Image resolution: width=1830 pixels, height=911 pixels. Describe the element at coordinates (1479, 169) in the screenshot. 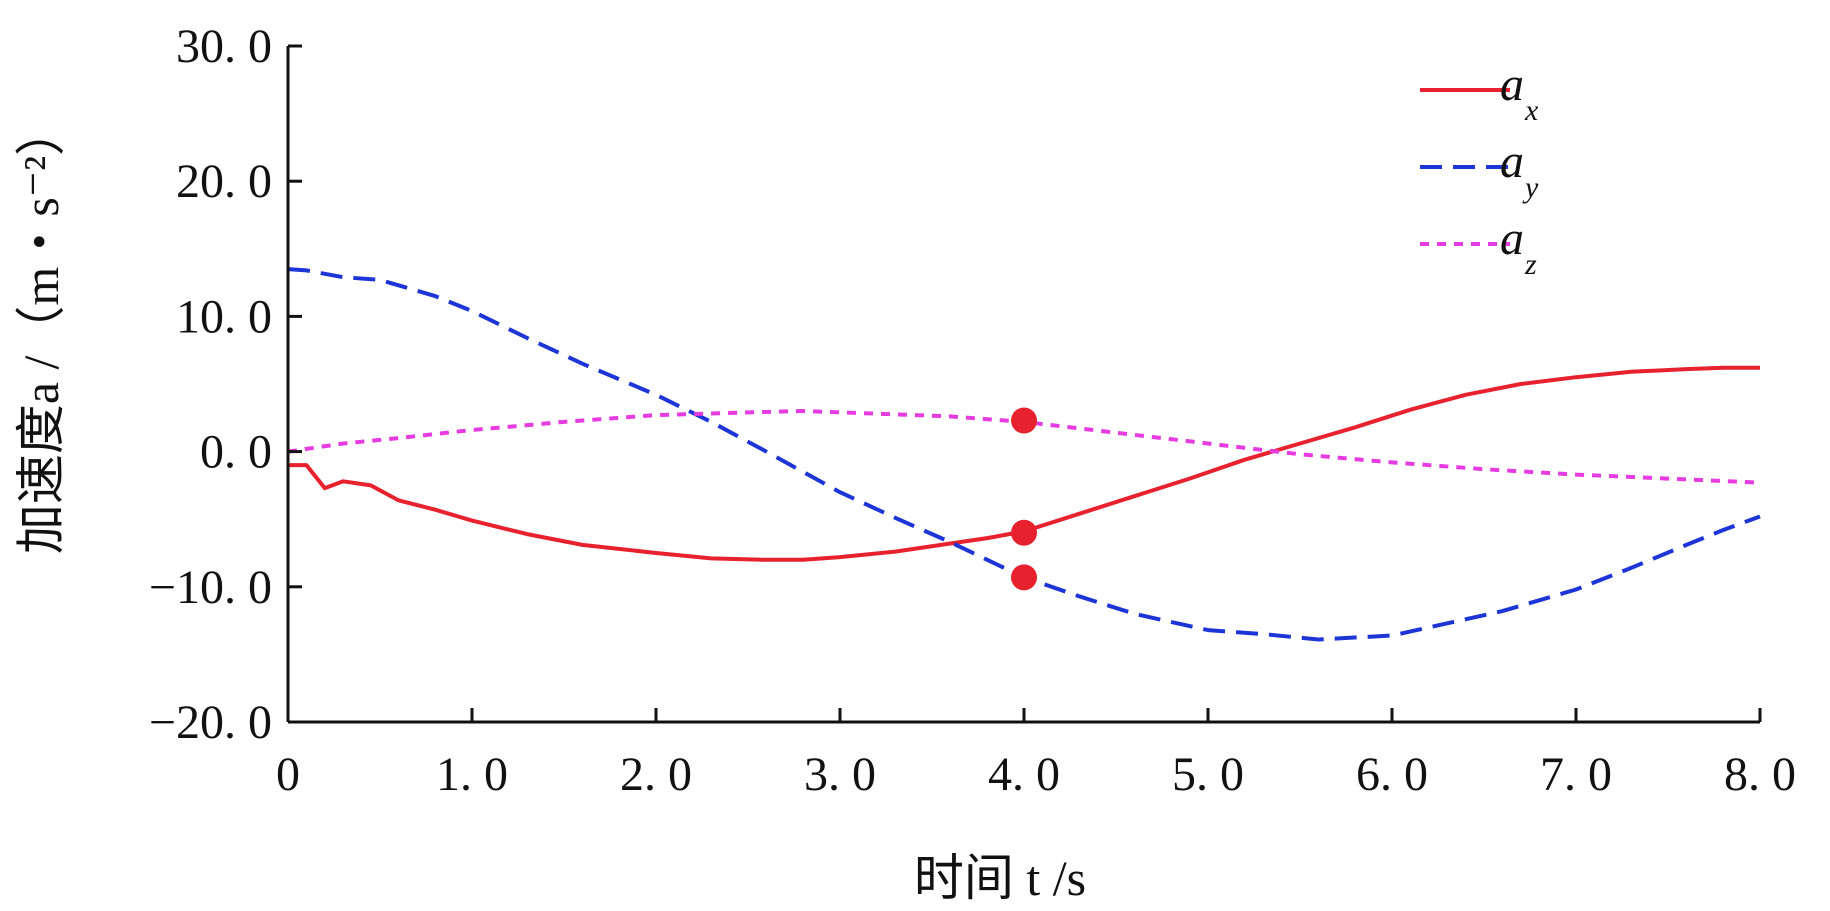

I see `legend: a xa ya z` at that location.